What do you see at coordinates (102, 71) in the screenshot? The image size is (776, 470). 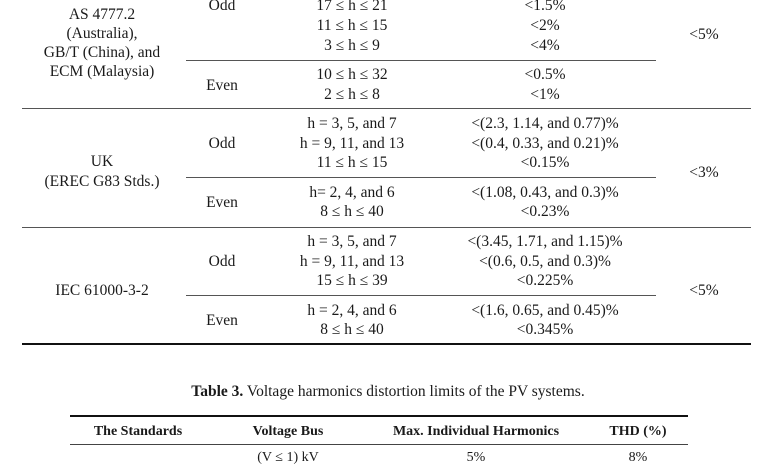 I see `standard-name-line: ECM (Malaysia)` at bounding box center [102, 71].